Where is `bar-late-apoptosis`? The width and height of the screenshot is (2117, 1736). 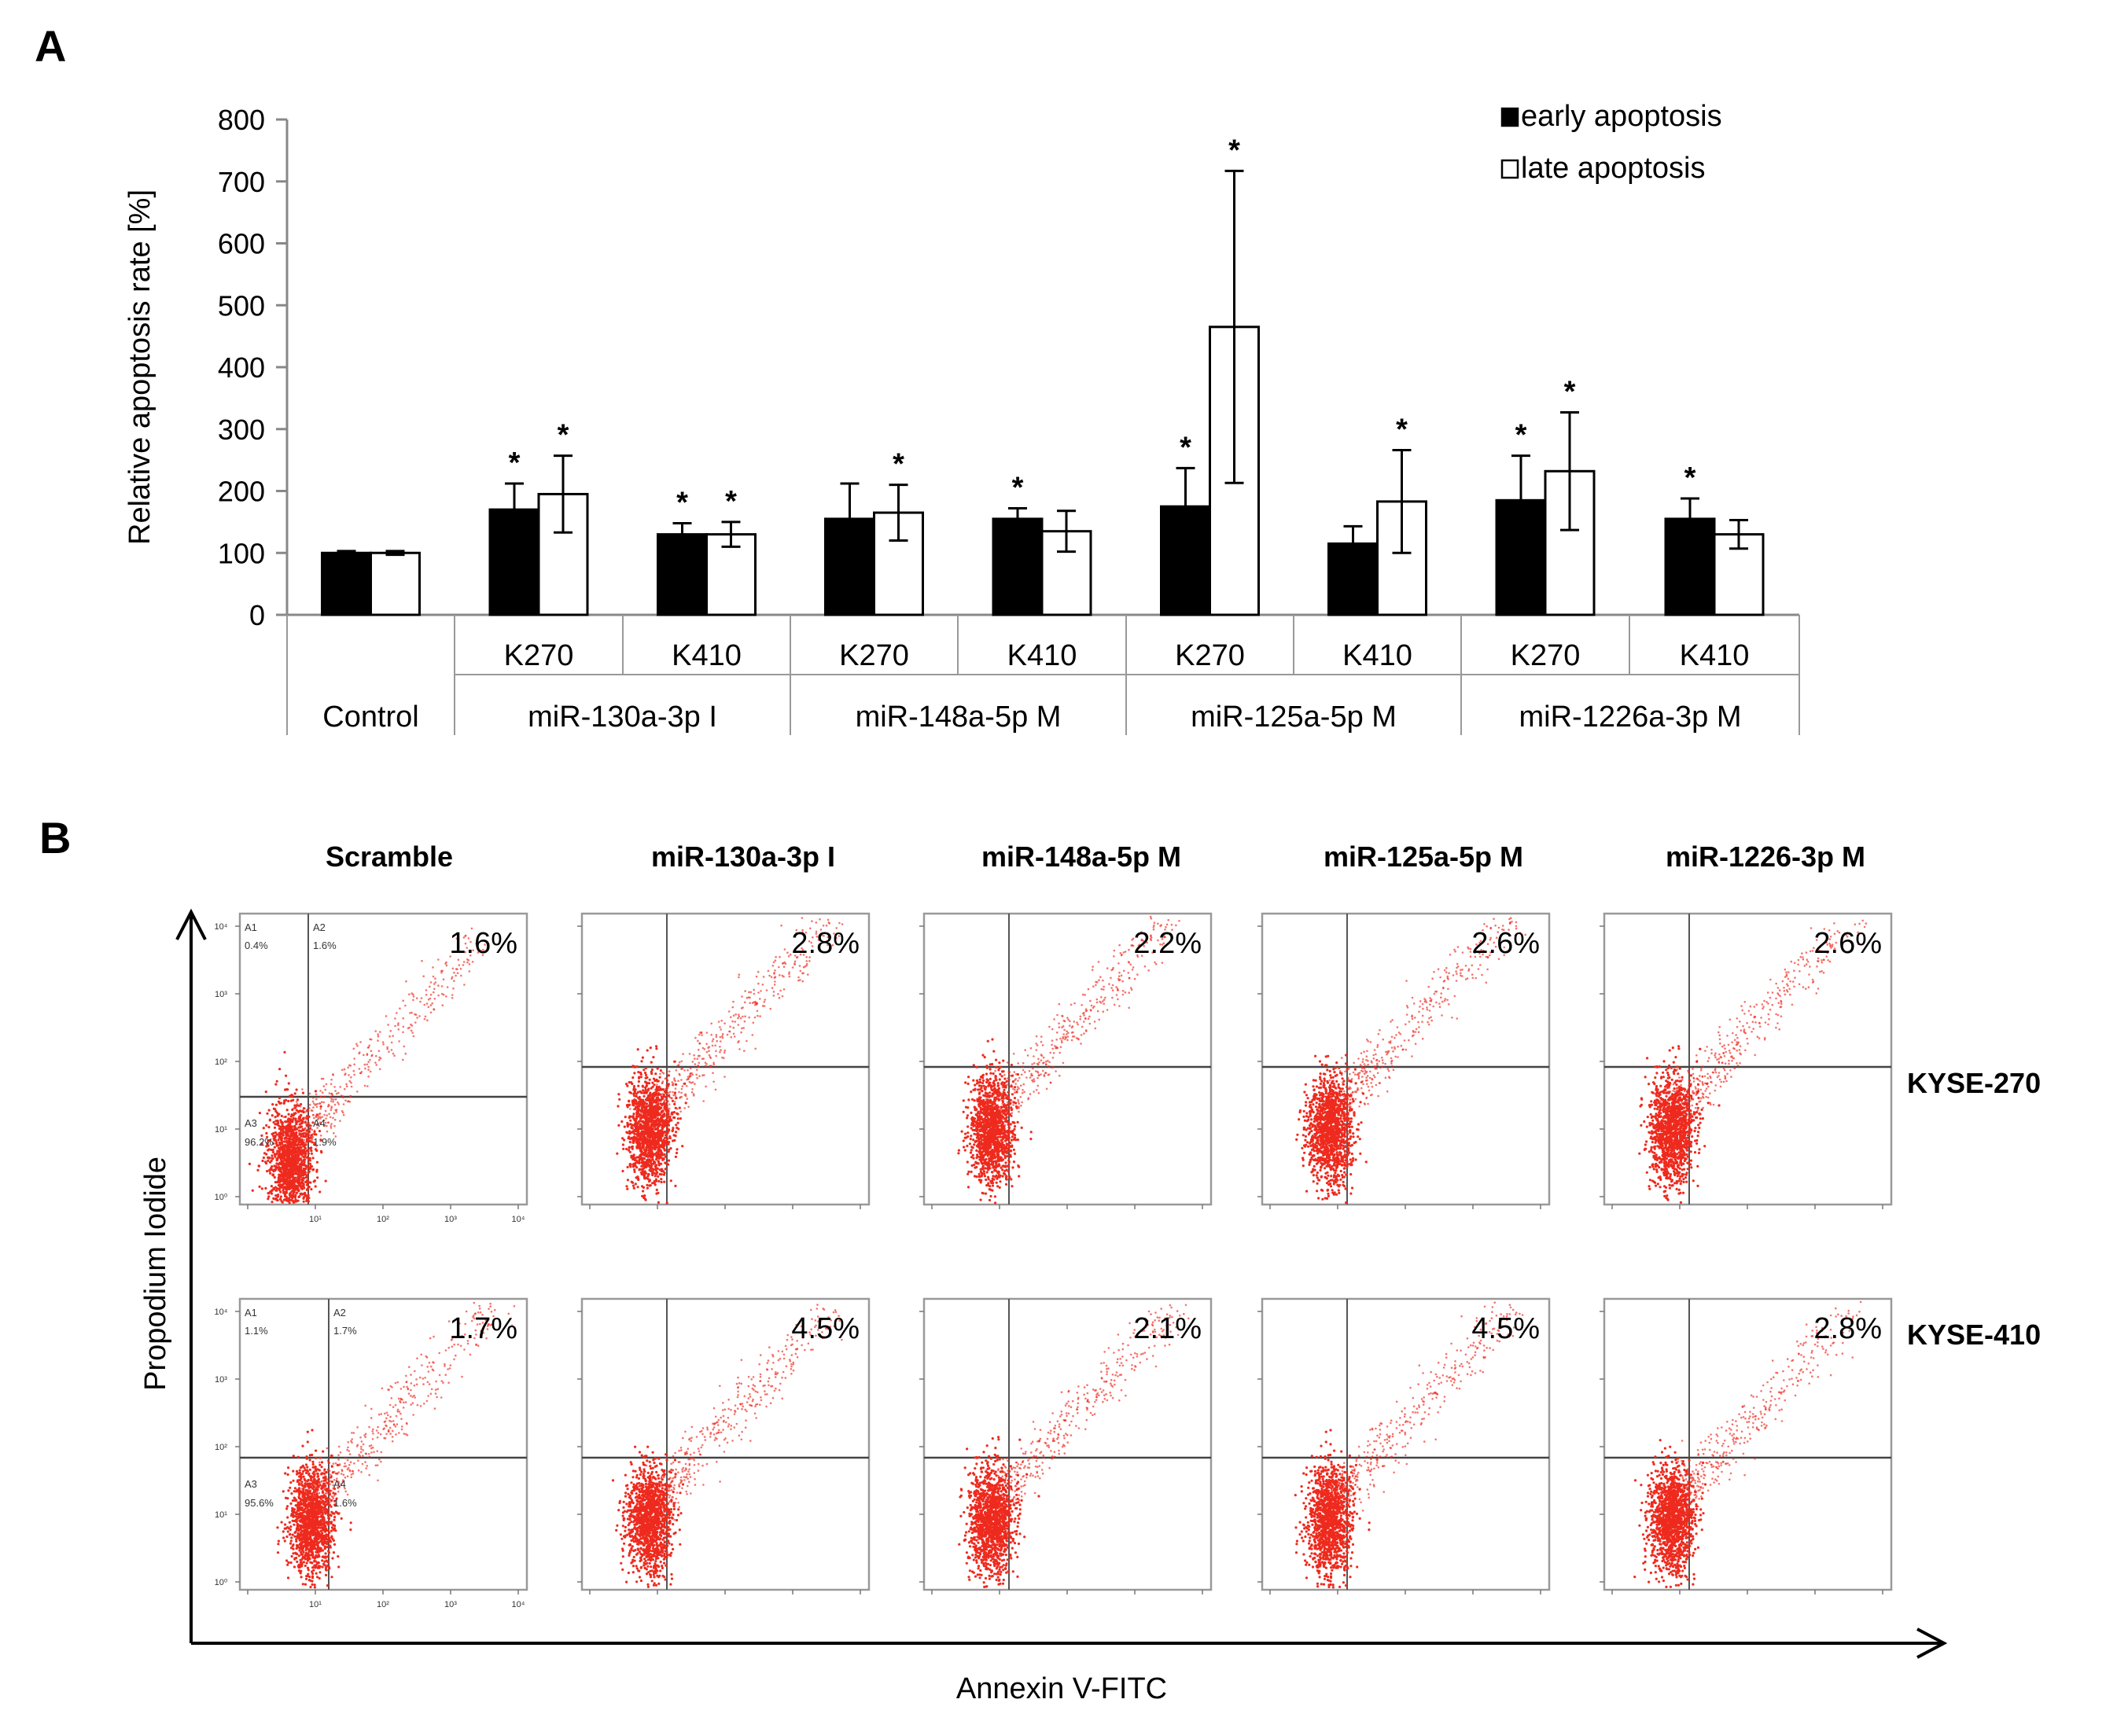
bar-late-apoptosis is located at coordinates (1739, 574).